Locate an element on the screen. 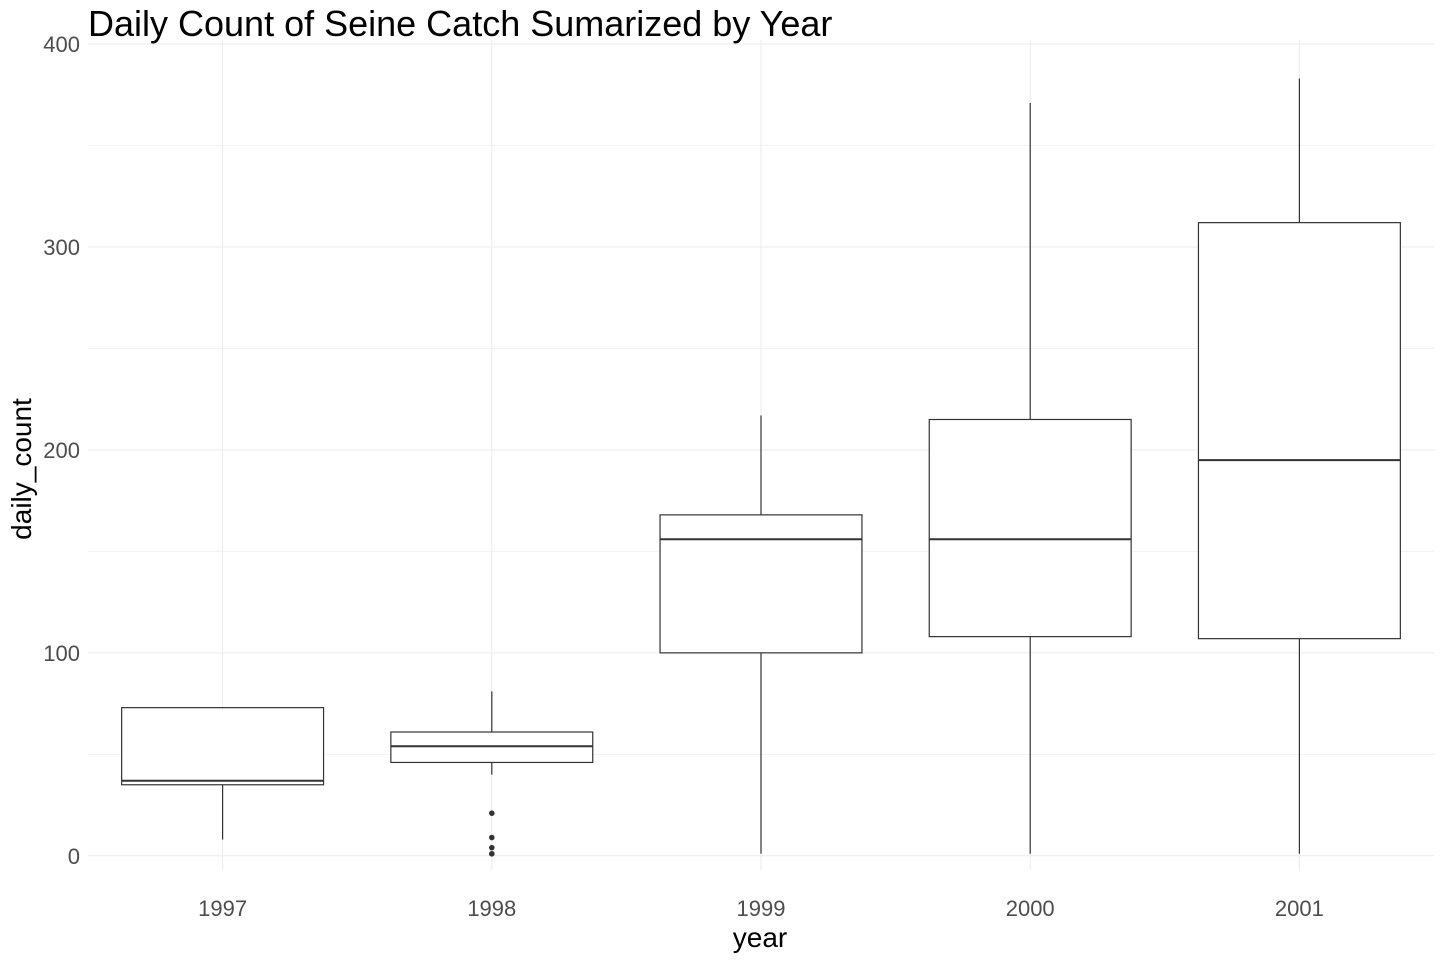 The height and width of the screenshot is (960, 1440). box-2000 is located at coordinates (1030, 478).